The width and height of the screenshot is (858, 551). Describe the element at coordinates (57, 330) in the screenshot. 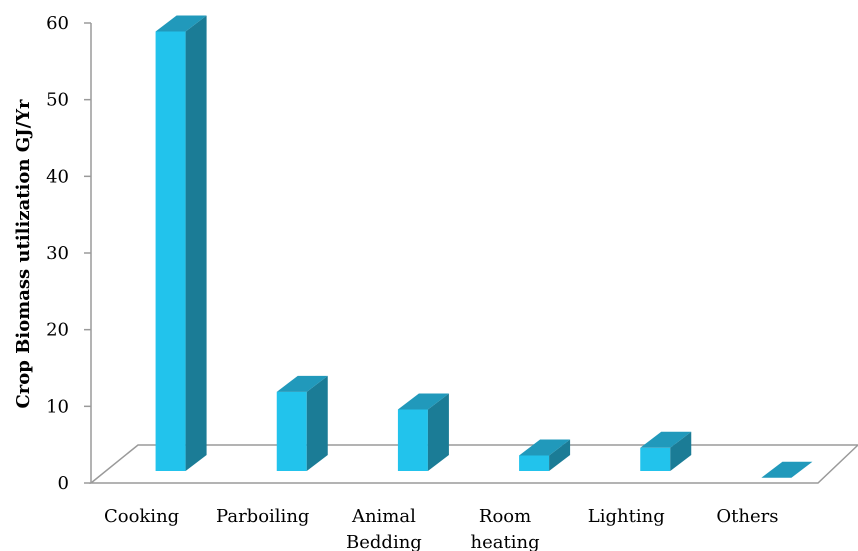

I see `y-tick-label: 20` at that location.